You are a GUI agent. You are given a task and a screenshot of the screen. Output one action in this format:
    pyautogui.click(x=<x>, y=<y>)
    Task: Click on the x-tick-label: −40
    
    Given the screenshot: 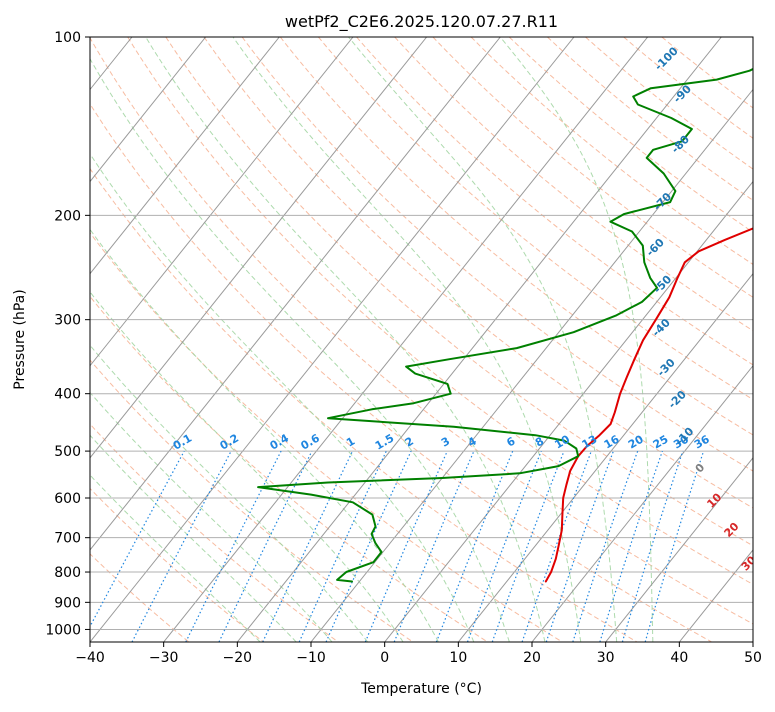 What is the action you would take?
    pyautogui.click(x=90, y=658)
    